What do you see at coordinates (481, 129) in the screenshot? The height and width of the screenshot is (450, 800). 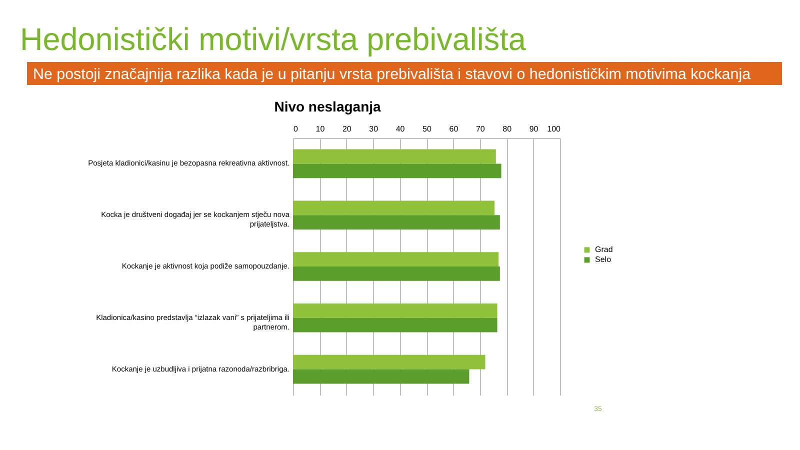 I see `x-tick-label: 70` at bounding box center [481, 129].